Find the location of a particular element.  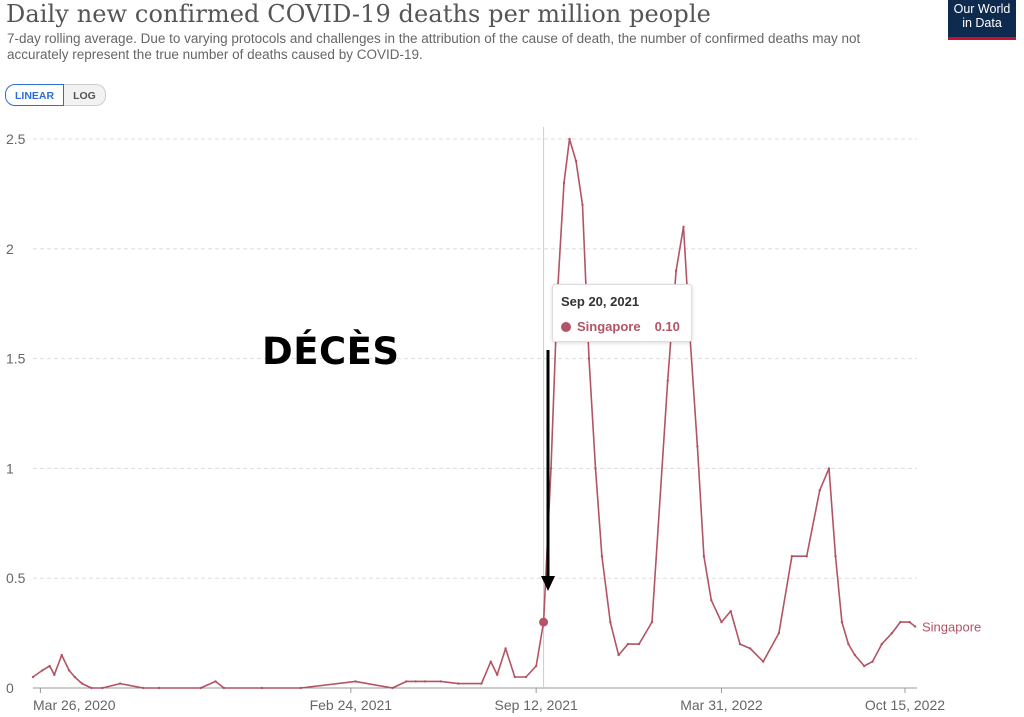

tooltip-value: 0.10 is located at coordinates (667, 326).